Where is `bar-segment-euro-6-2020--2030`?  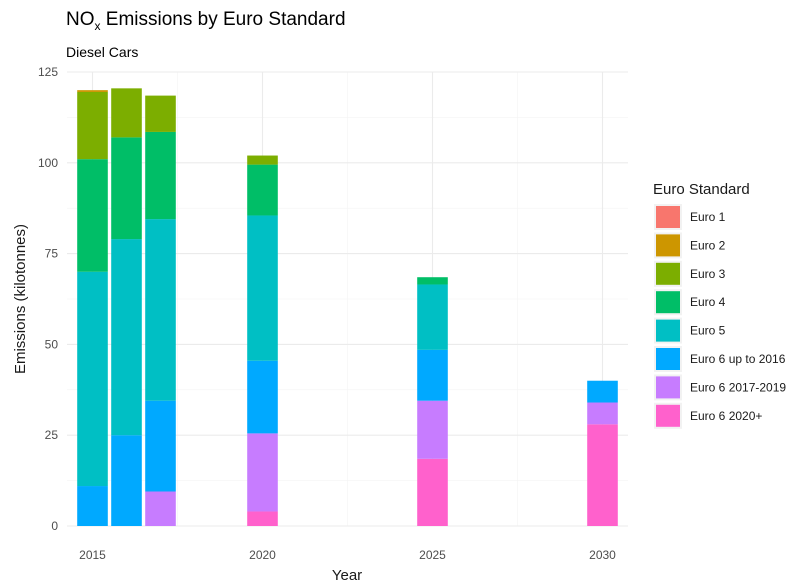
bar-segment-euro-6-2020--2030 is located at coordinates (602, 475).